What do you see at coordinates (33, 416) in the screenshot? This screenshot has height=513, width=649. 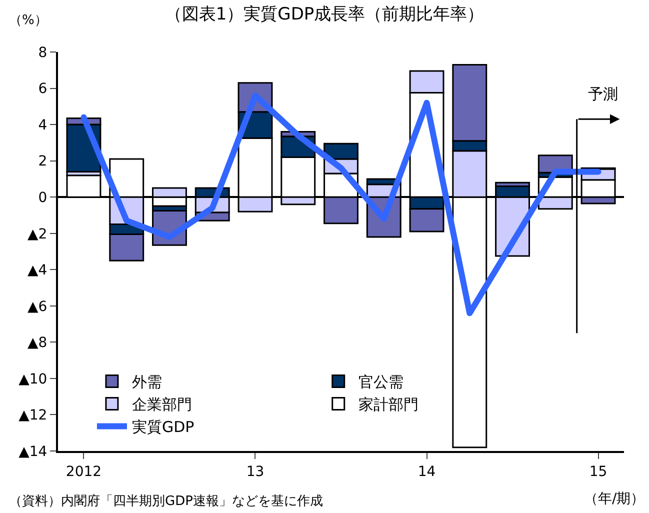 I see `y-tick-label: ▲12` at bounding box center [33, 416].